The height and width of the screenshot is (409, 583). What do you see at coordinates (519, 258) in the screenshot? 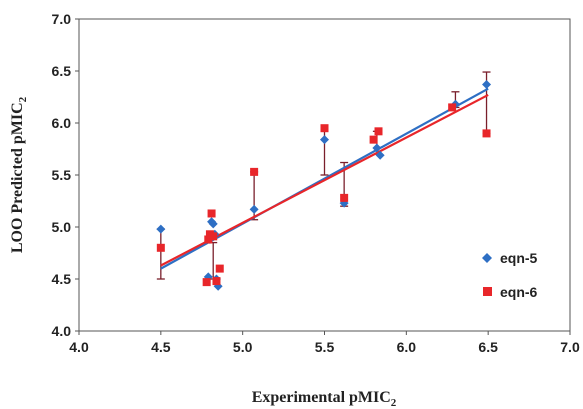
I see `legend-label-eqn-5: eqn-5` at bounding box center [519, 258].